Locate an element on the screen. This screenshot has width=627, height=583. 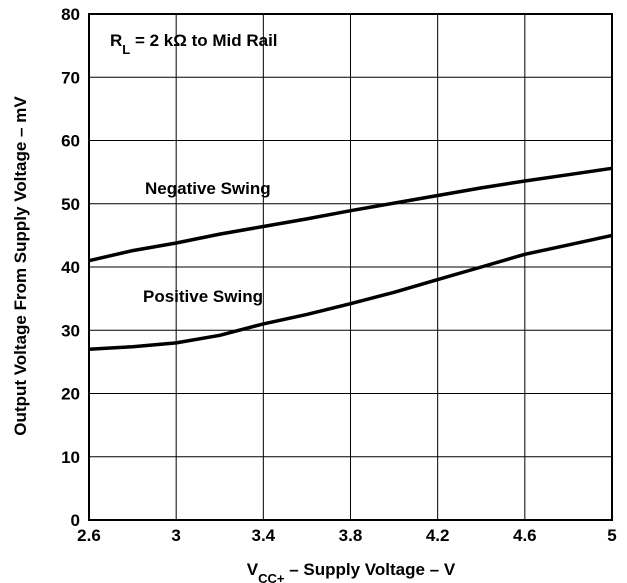
series-label-positive-swing: Positive Swing is located at coordinates (203, 296).